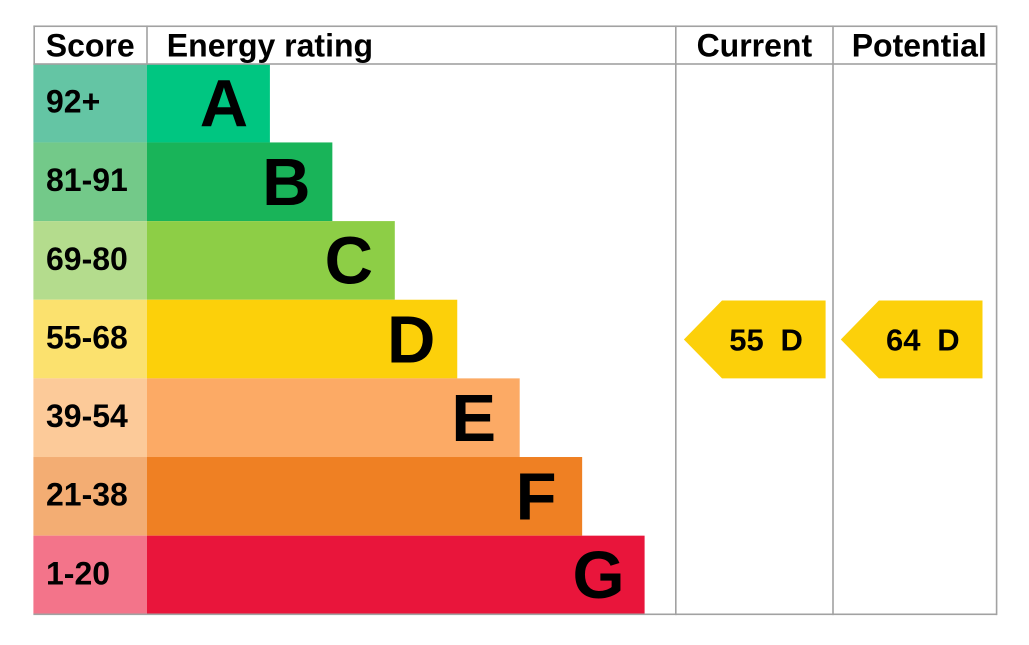  Describe the element at coordinates (599, 575) in the screenshot. I see `svg-text: G` at that location.